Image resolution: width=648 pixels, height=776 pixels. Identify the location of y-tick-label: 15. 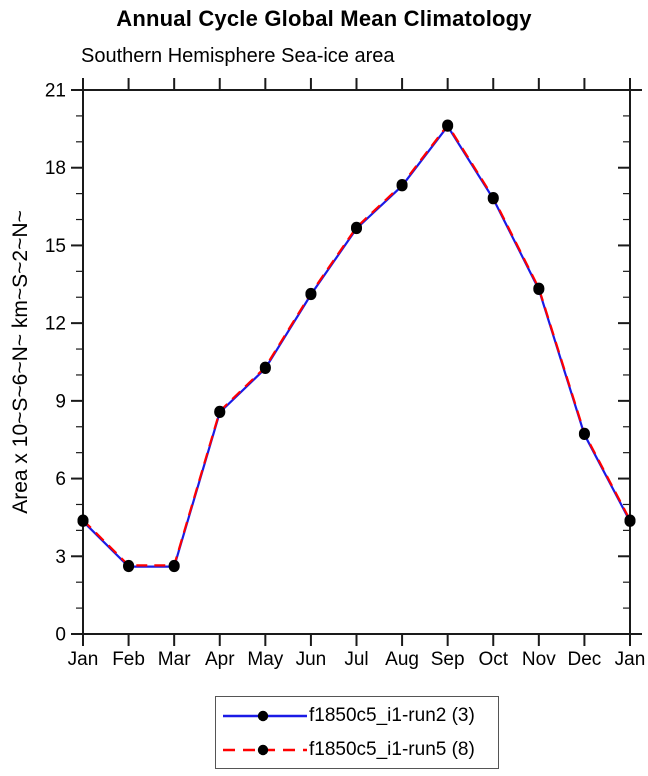
(55, 246).